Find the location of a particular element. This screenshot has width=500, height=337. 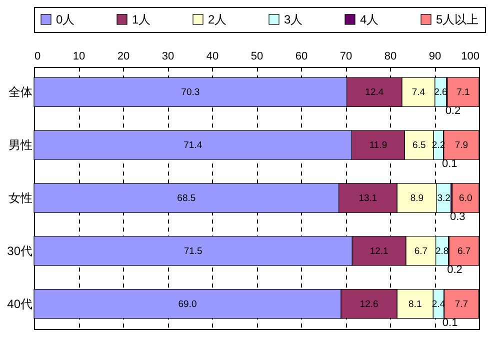

data-label: 6.0 is located at coordinates (465, 198).